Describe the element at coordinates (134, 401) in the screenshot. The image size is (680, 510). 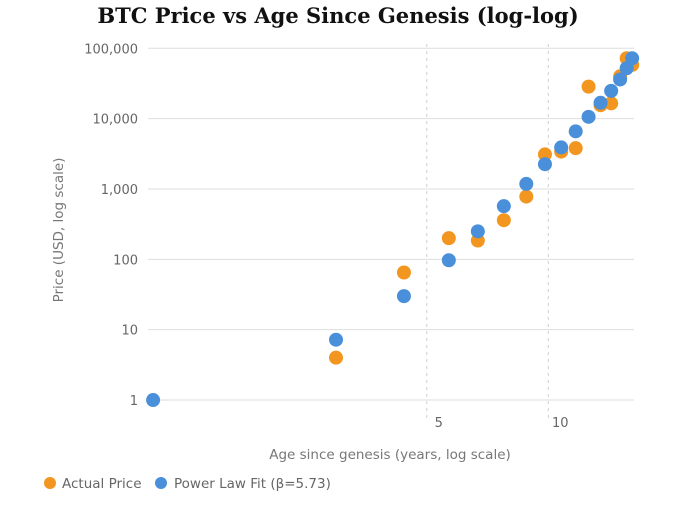
I see `y-tick-label: 1` at that location.